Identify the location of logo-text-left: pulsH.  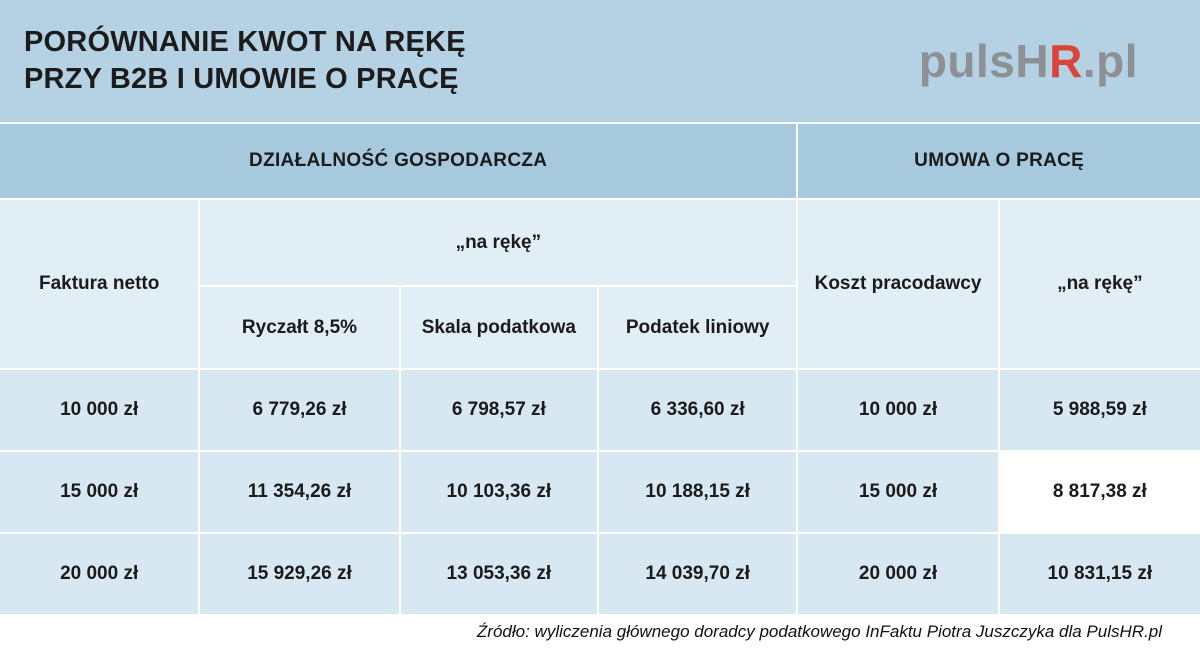
(984, 61).